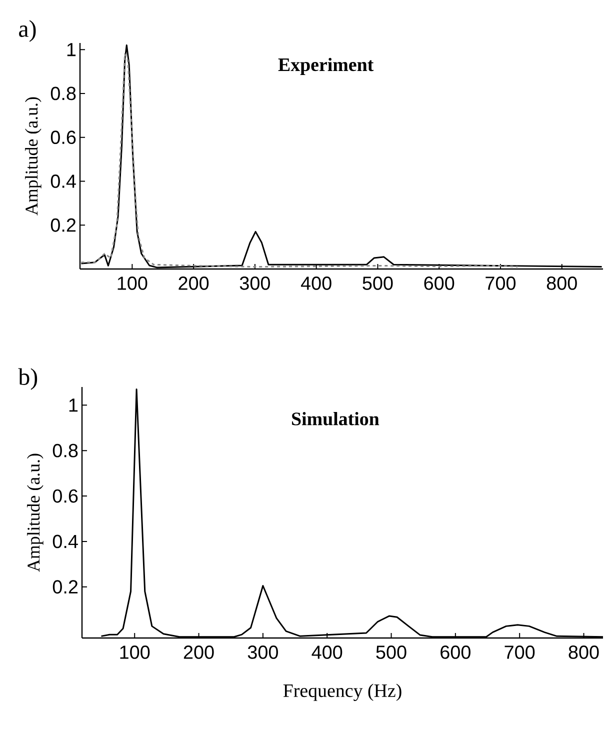 This screenshot has height=740, width=610. What do you see at coordinates (28, 379) in the screenshot?
I see `text: b)` at bounding box center [28, 379].